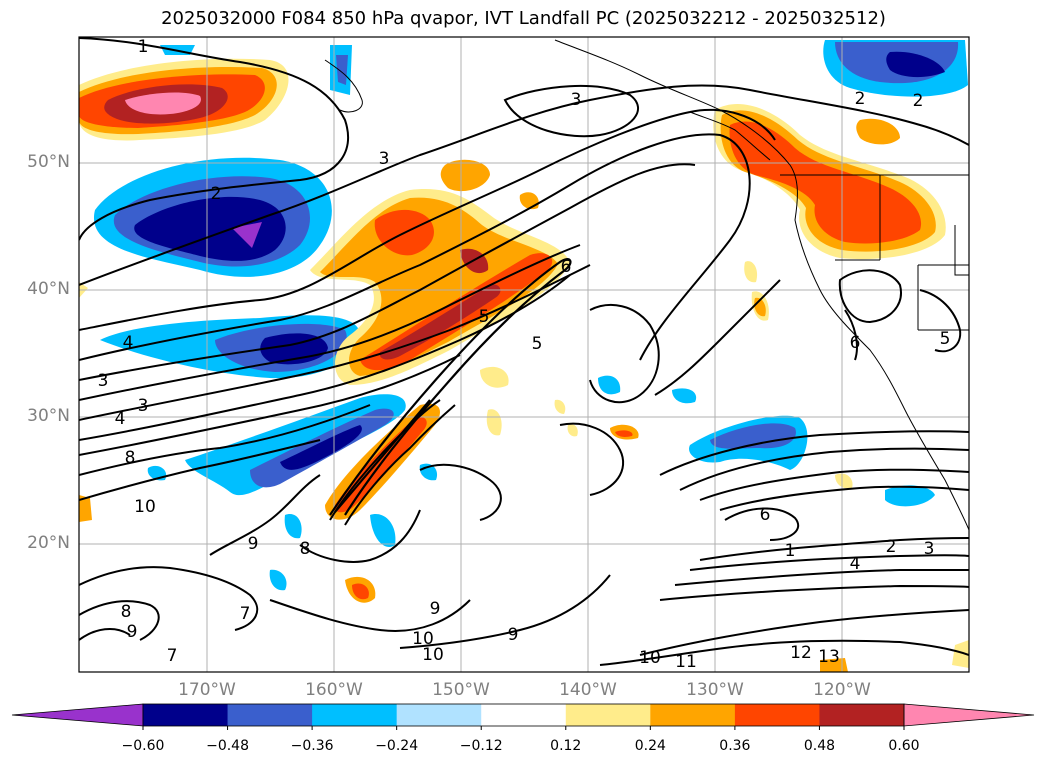 The height and width of the screenshot is (765, 1047). I want to click on colorbar-extend-min, so click(77, 715).